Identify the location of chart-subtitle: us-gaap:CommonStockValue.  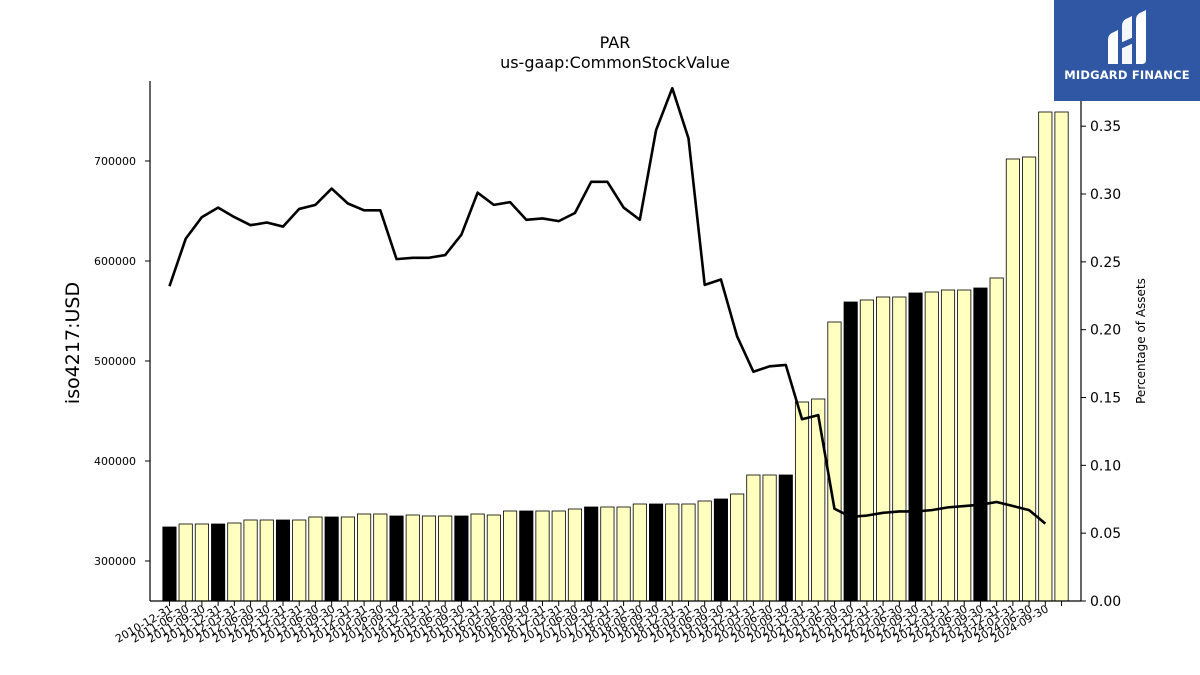
(615, 62).